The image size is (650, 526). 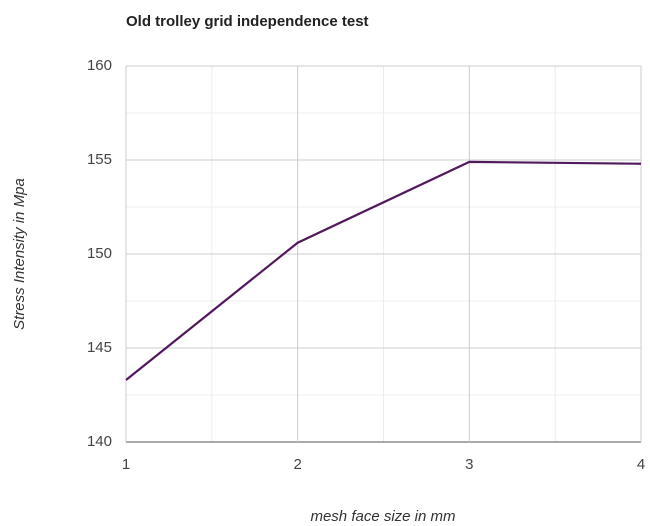 What do you see at coordinates (99, 347) in the screenshot?
I see `y-tick-label: 145` at bounding box center [99, 347].